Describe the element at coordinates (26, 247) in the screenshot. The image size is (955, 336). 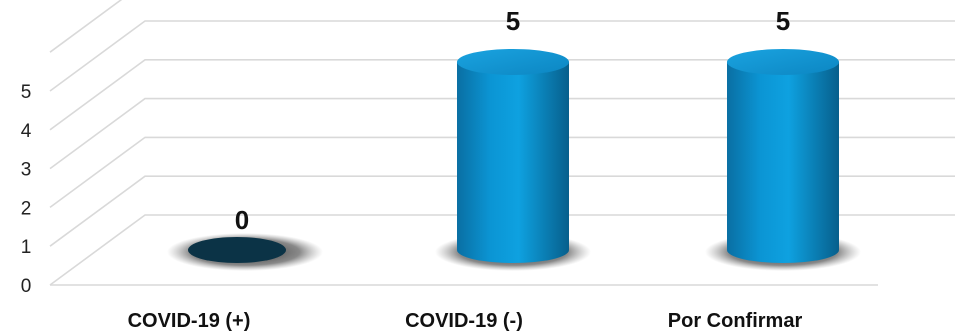
I see `y-tick-label: 1` at that location.